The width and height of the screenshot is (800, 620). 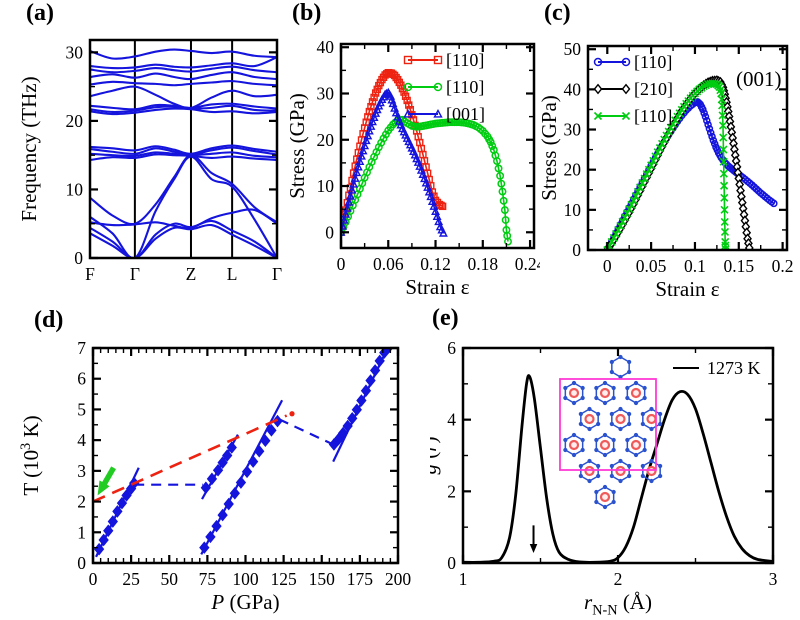 What do you see at coordinates (435, 456) in the screenshot?
I see `svg-text: g (r)` at bounding box center [435, 456].